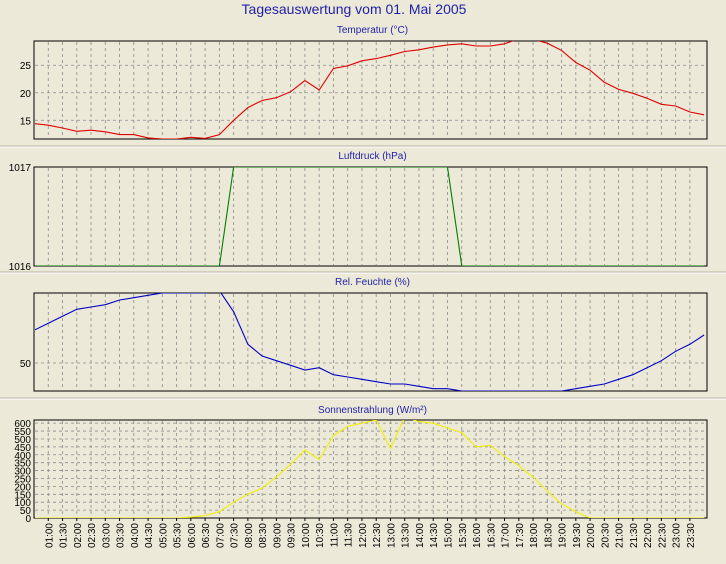  What do you see at coordinates (206, 535) in the screenshot?
I see `x-tick-label: 06:30` at bounding box center [206, 535].